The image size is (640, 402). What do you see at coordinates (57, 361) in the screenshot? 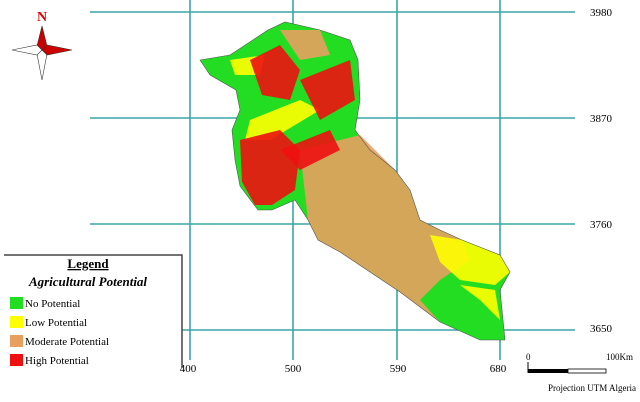
I see `legend-label: High Potential` at bounding box center [57, 361].